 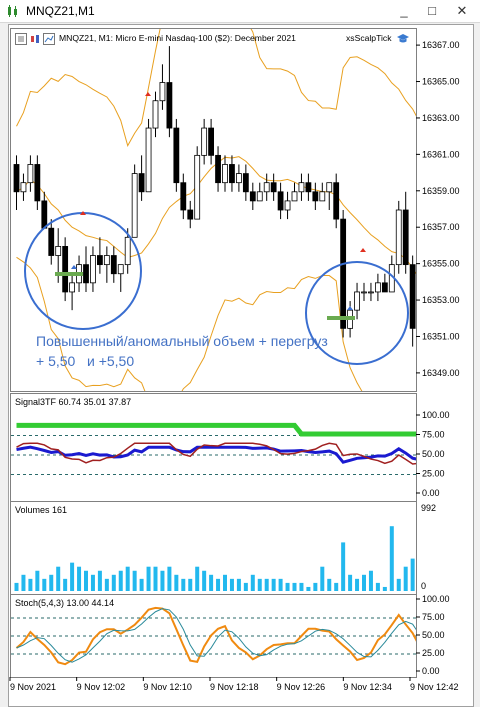 What do you see at coordinates (433, 454) in the screenshot?
I see `signal-axis-tick: 50.00` at bounding box center [433, 454].